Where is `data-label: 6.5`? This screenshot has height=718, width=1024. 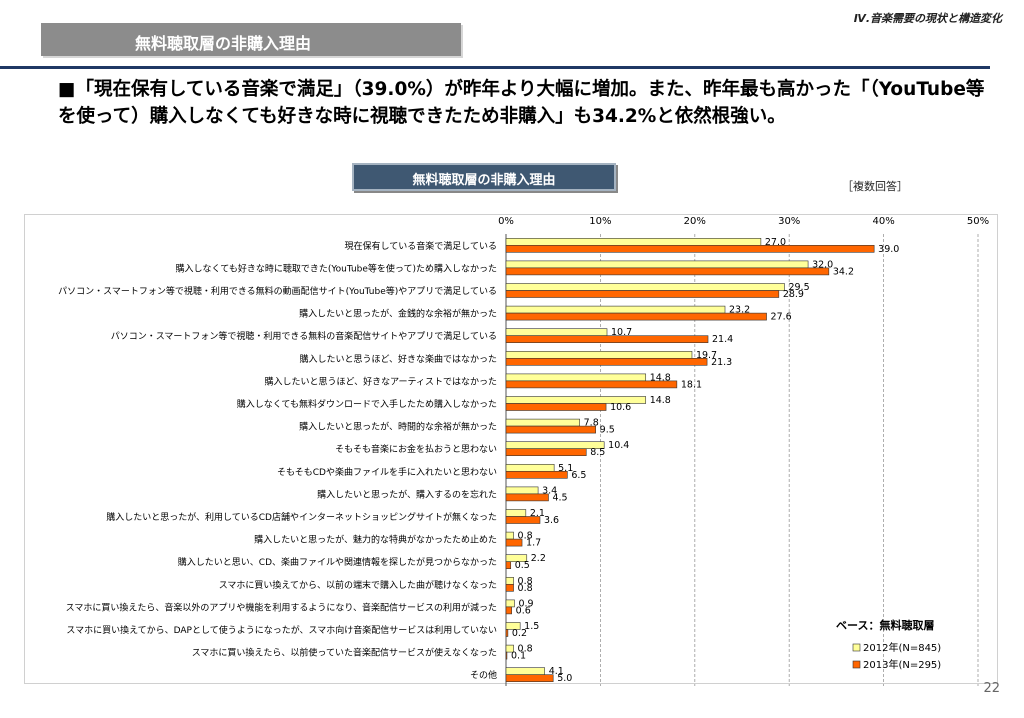
data-label: 6.5 is located at coordinates (578, 475).